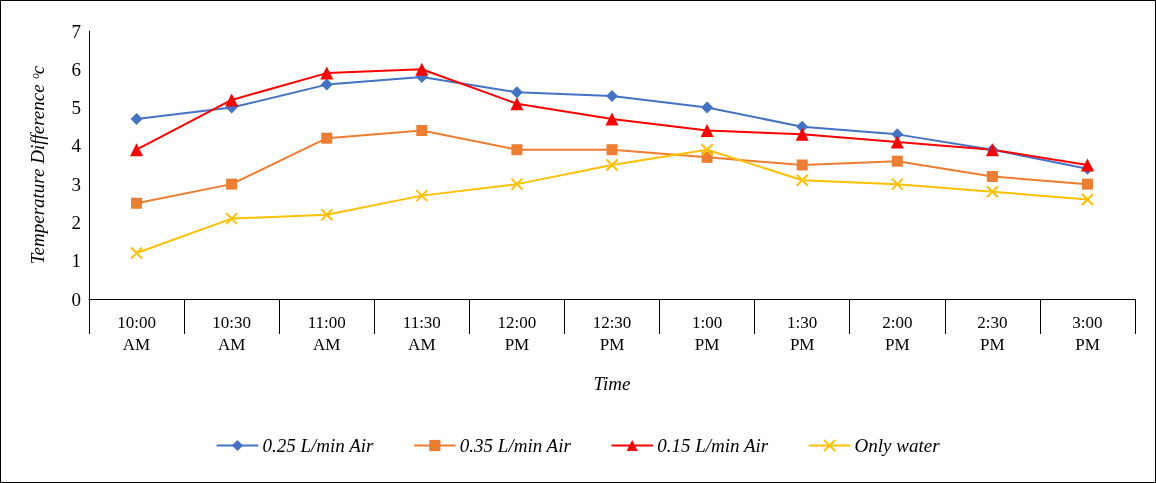  I want to click on y-tick-label: 2, so click(76, 222).